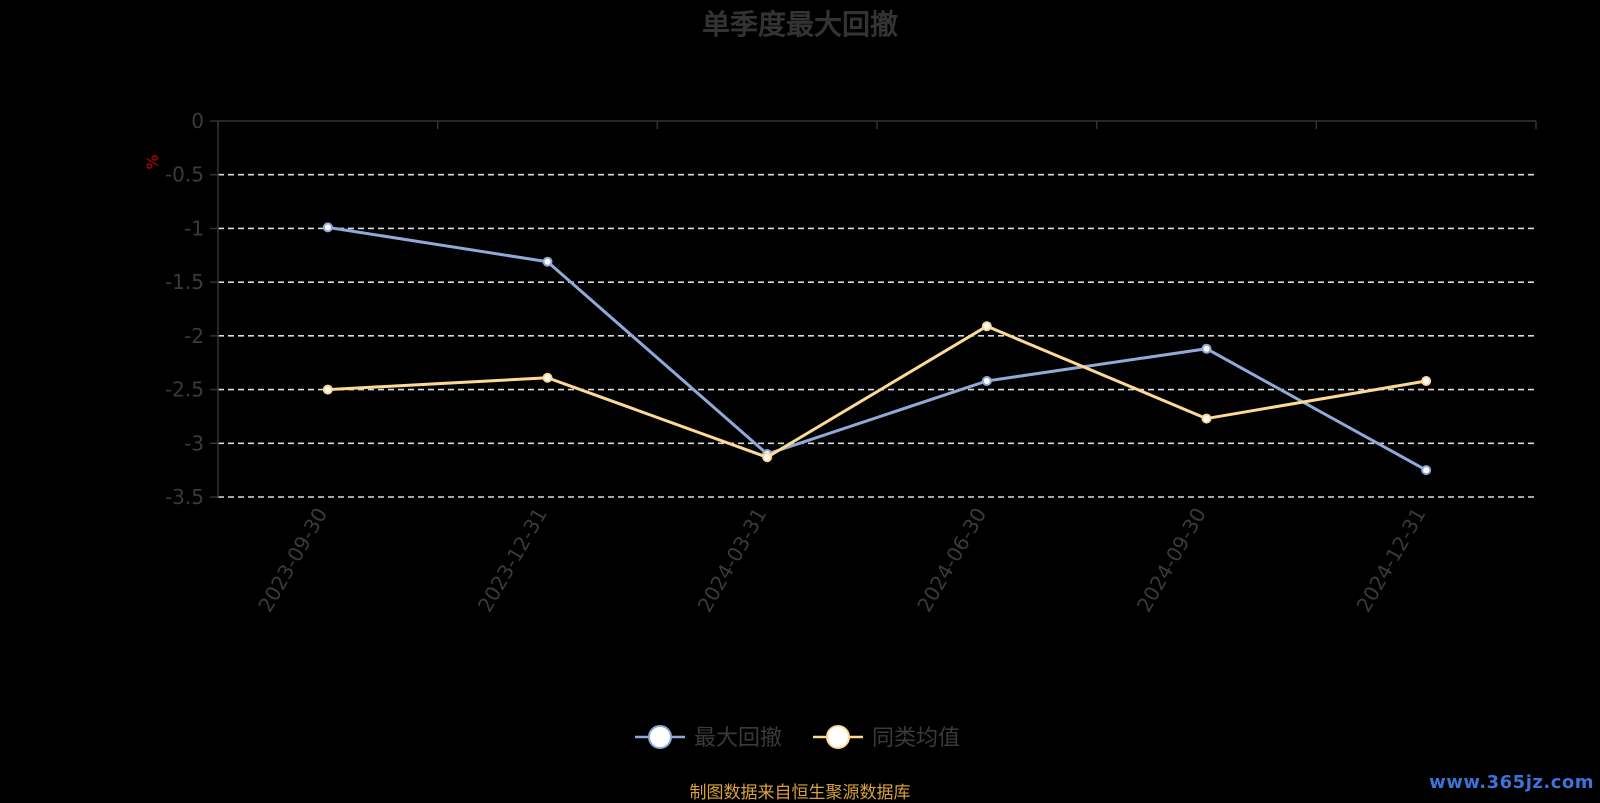 This screenshot has height=803, width=1600. What do you see at coordinates (152, 161) in the screenshot?
I see `y-axis-unit: %` at bounding box center [152, 161].